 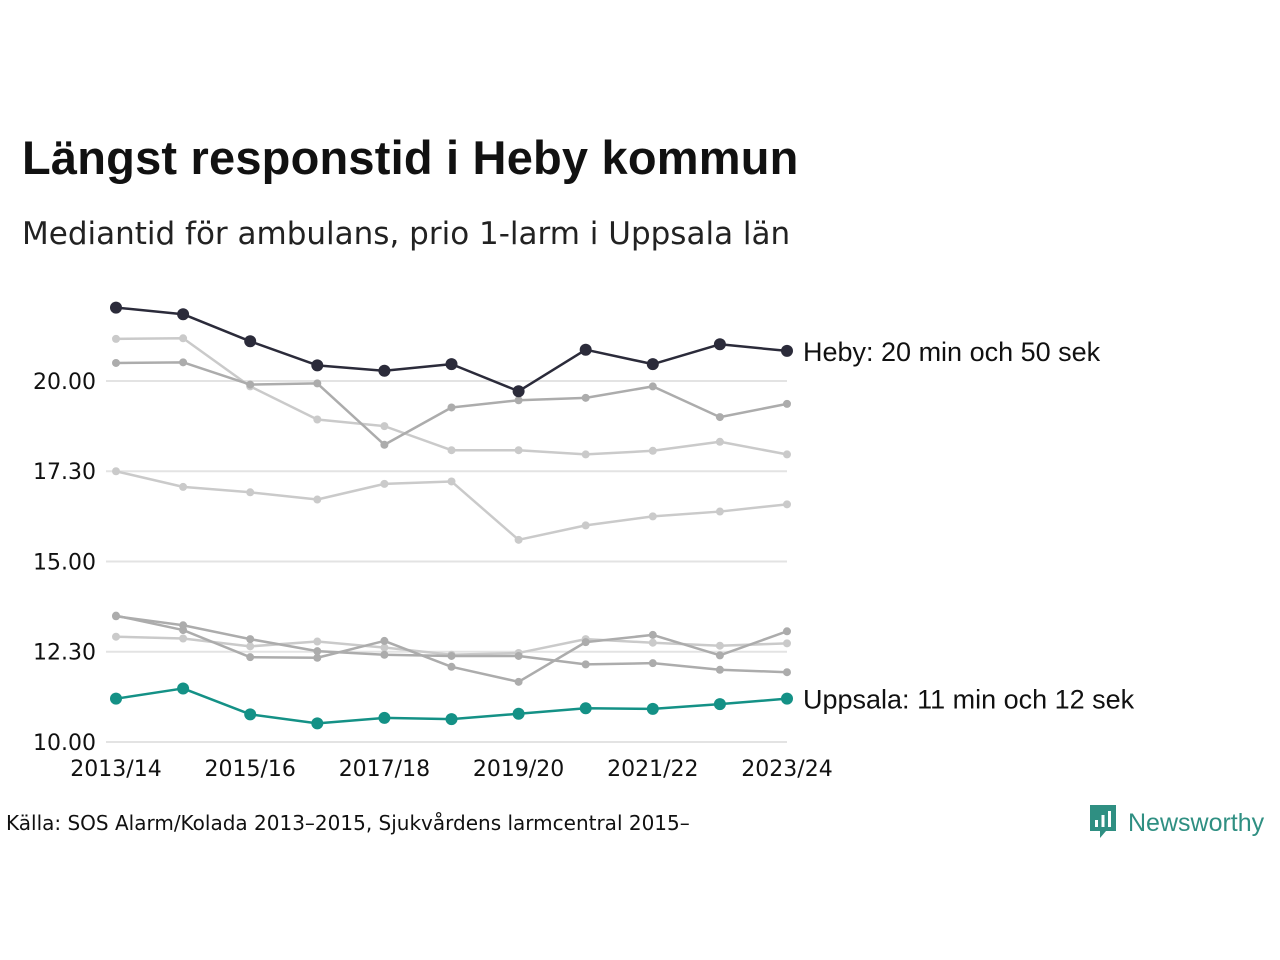 I want to click on y-tick-label: 10.00, so click(x=64, y=743).